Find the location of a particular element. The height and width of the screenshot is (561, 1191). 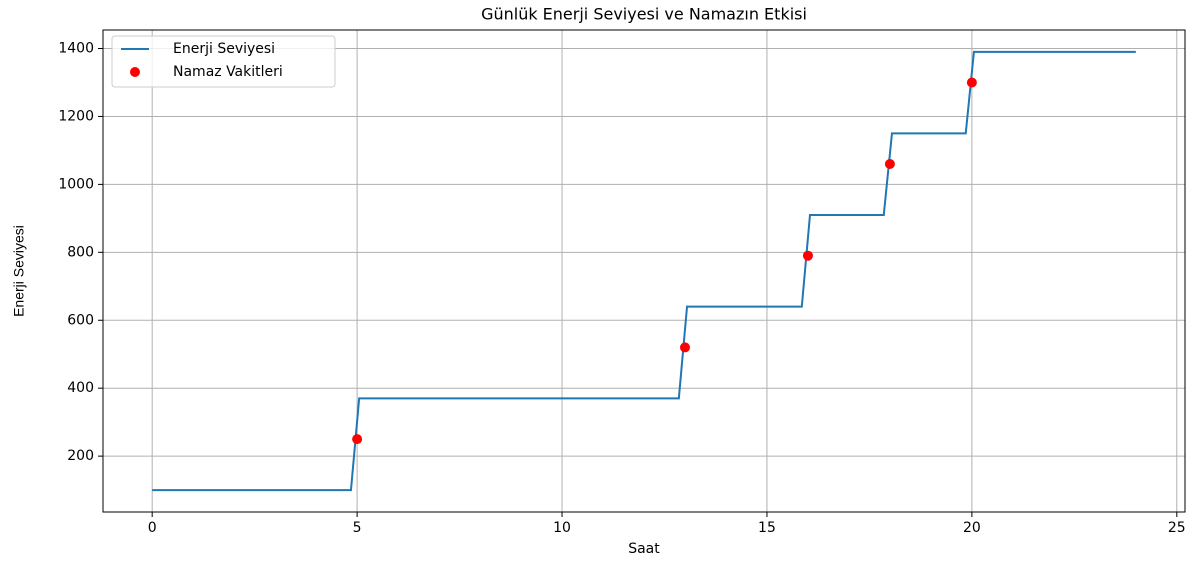

legend-label: Enerji Seviyesi is located at coordinates (224, 49).